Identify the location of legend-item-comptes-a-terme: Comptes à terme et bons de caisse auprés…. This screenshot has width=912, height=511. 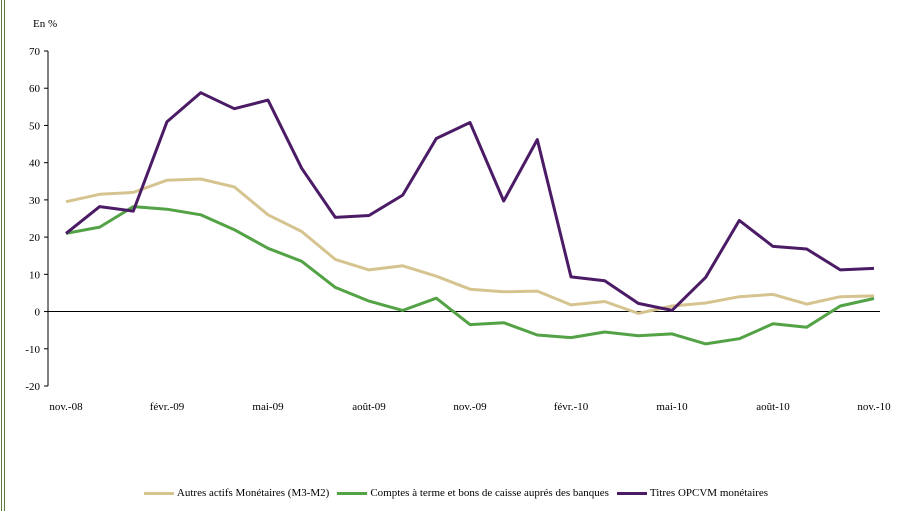
(473, 493).